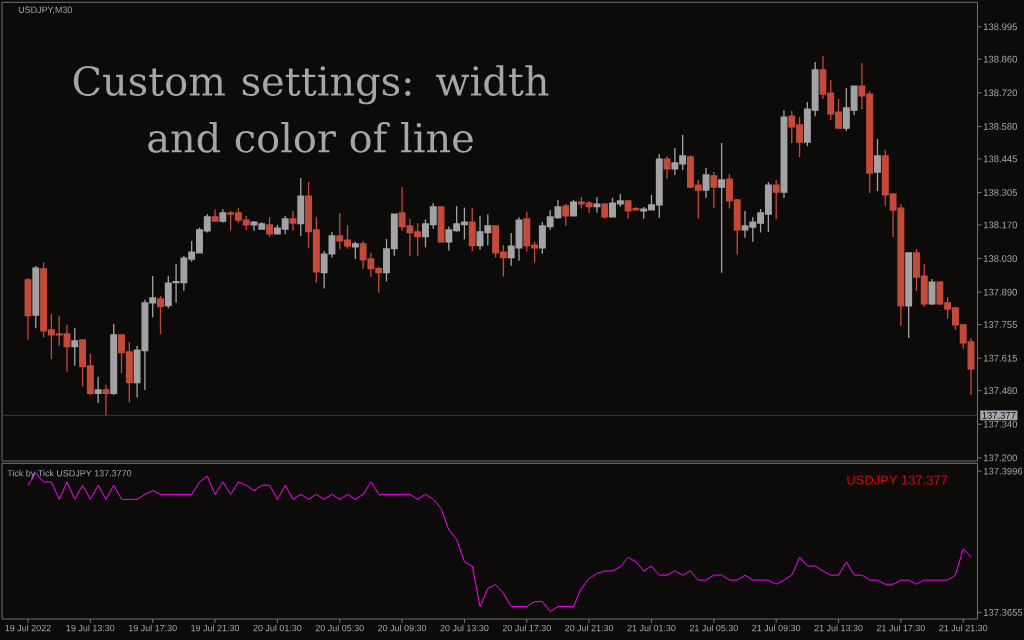 The image size is (1024, 640). What do you see at coordinates (776, 628) in the screenshot?
I see `x-tick-label: 21 Jul 09:30` at bounding box center [776, 628].